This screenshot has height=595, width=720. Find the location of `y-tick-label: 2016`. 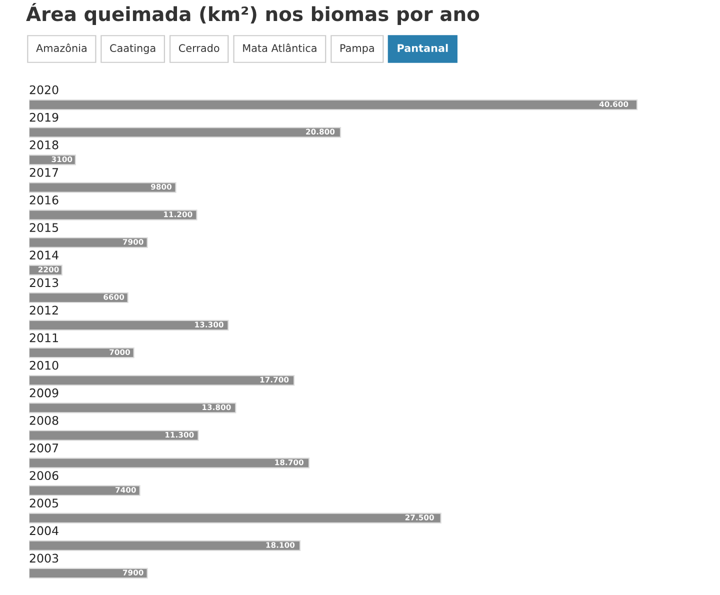

y-tick-label: 2016 is located at coordinates (44, 200).